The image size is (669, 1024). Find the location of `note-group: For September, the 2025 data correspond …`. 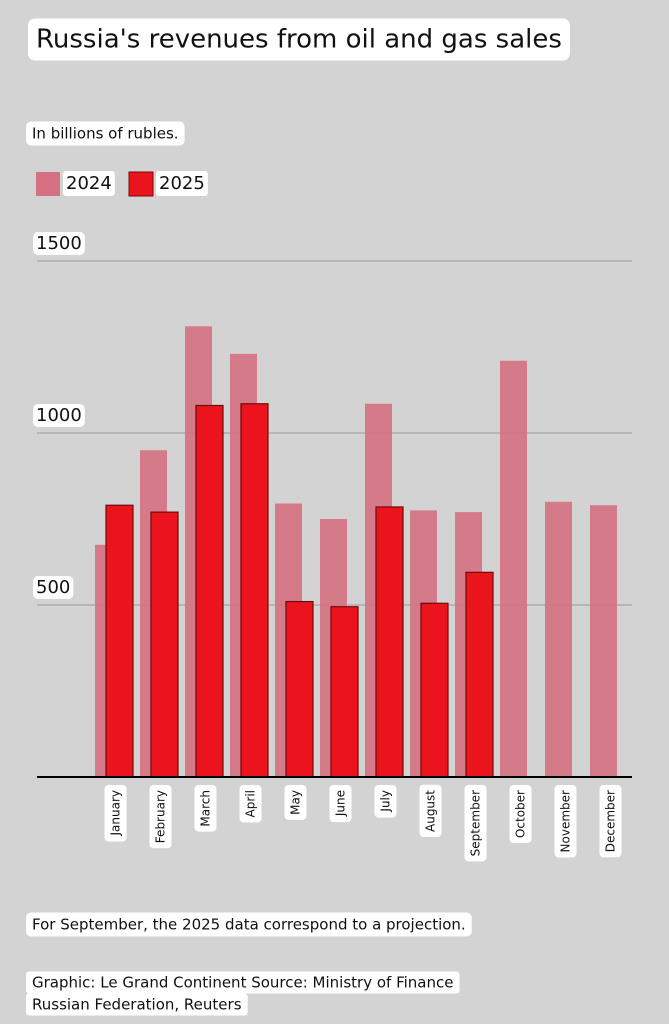

note-group: For September, the 2025 data correspond … is located at coordinates (249, 924).